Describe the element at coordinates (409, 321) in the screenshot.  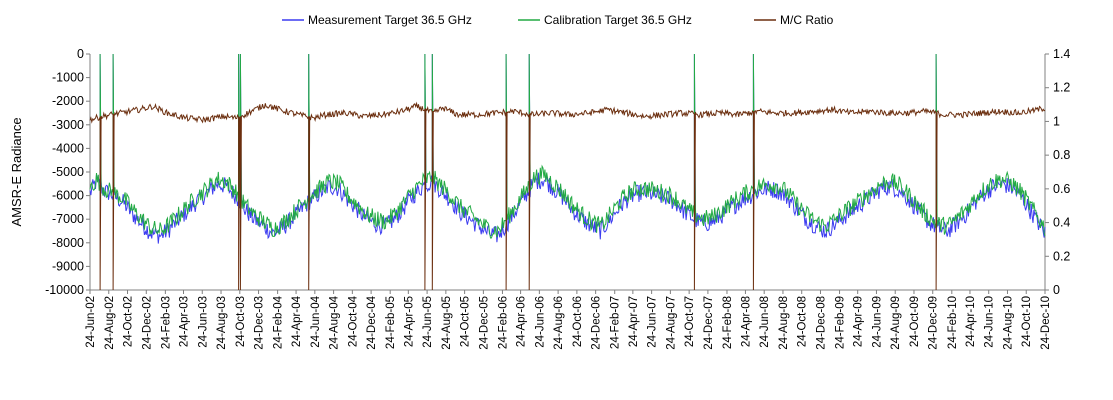
I see `x-tick-label: 24-Apr-05` at that location.